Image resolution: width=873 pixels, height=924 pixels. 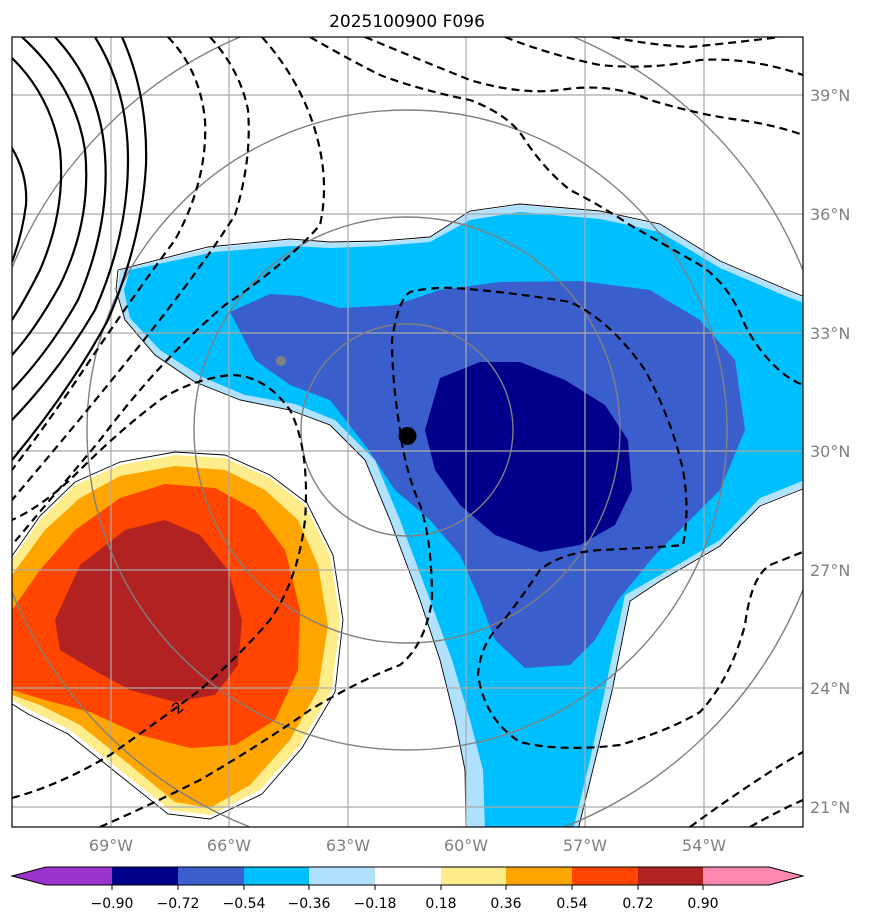 What do you see at coordinates (407, 435) in the screenshot?
I see `storm-center-marker` at bounding box center [407, 435].